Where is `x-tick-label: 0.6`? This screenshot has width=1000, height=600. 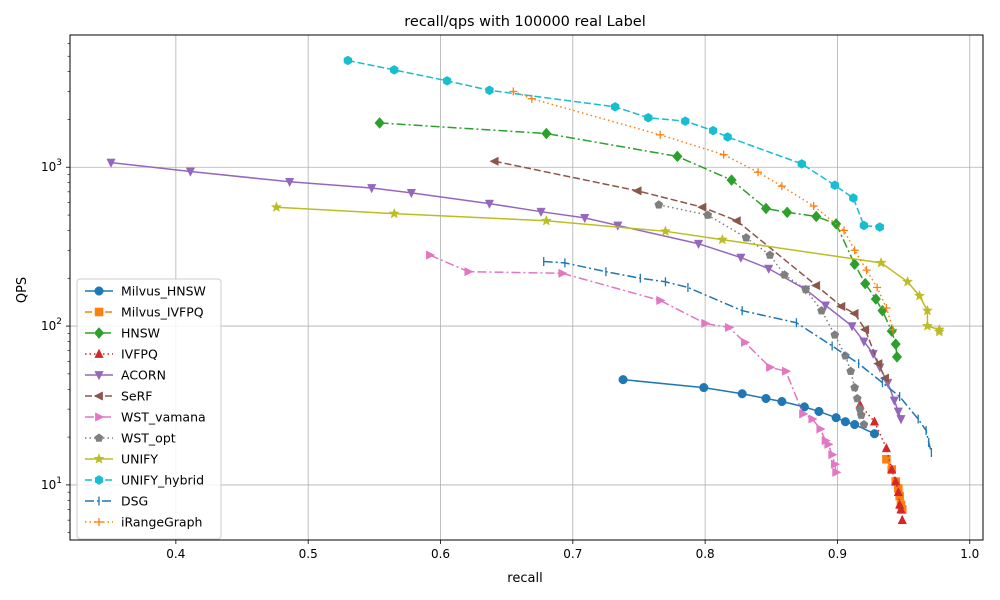
x-tick-label: 0.6 is located at coordinates (440, 554).